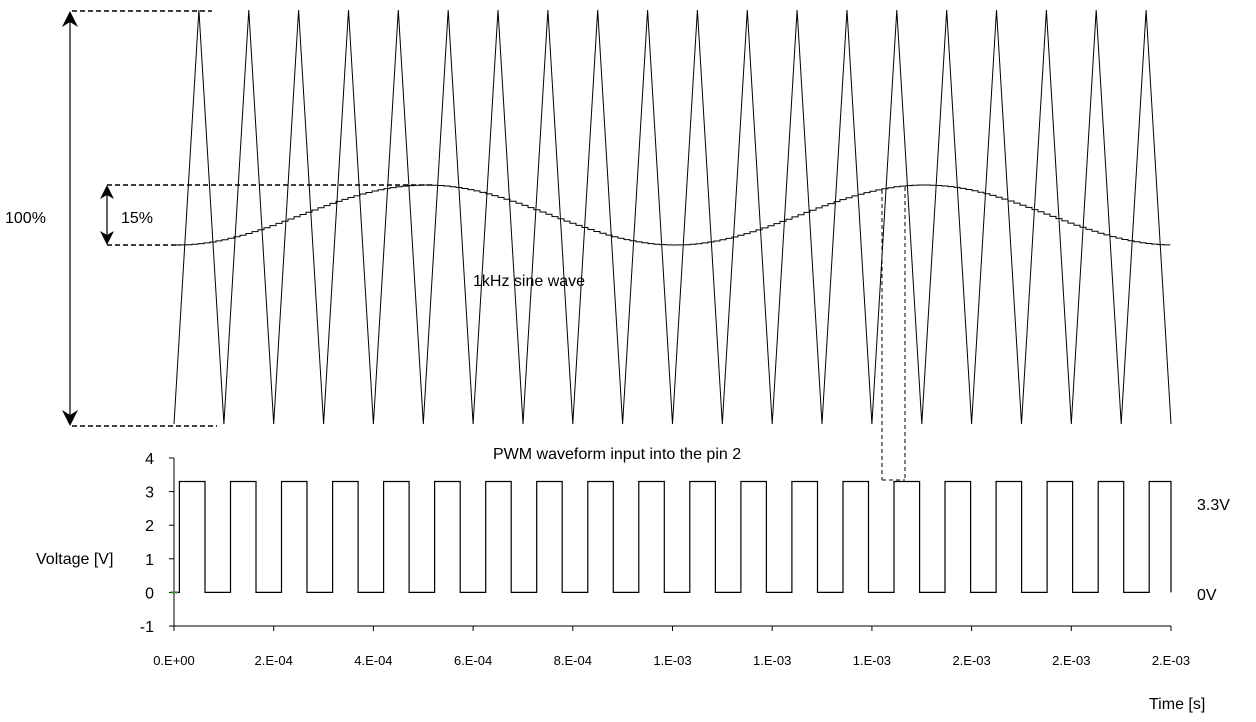  I want to click on sine-wave-trace, so click(672, 215).